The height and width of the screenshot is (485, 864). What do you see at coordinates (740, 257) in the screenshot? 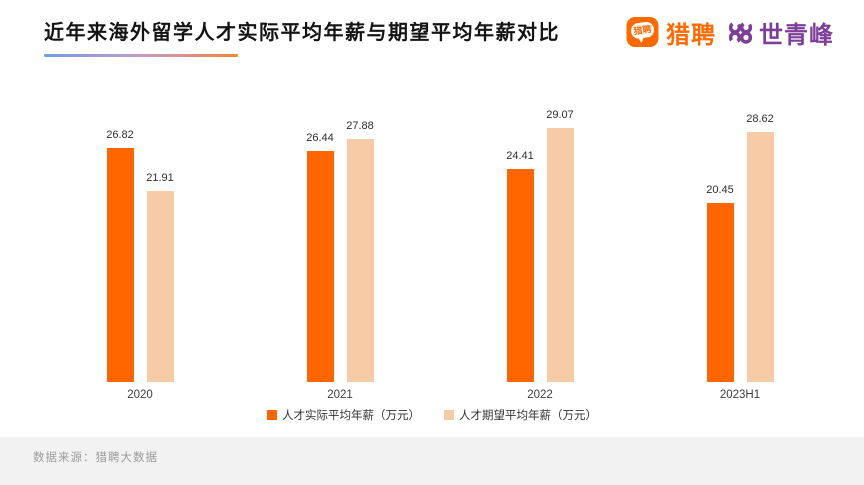
I see `bar-group-2023H1: 20.45 28.62 2023H1` at bounding box center [740, 257].